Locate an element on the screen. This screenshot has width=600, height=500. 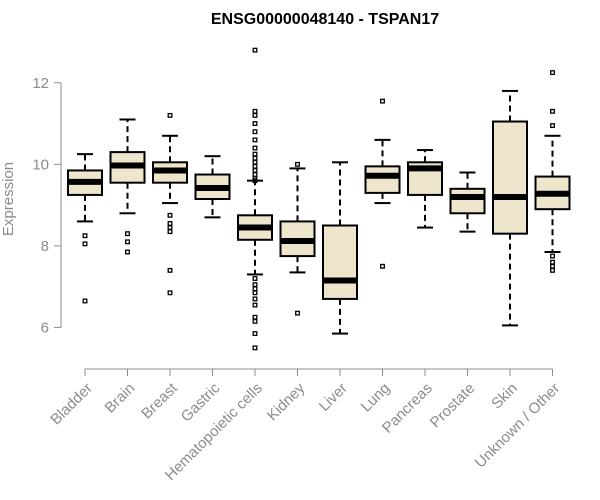
x-tick-label: Bladder is located at coordinates (71, 404).